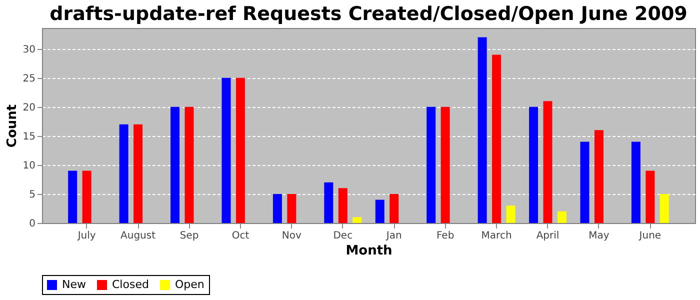 The width and height of the screenshot is (700, 300). Describe the element at coordinates (548, 236) in the screenshot. I see `x-tick-label: April` at that location.